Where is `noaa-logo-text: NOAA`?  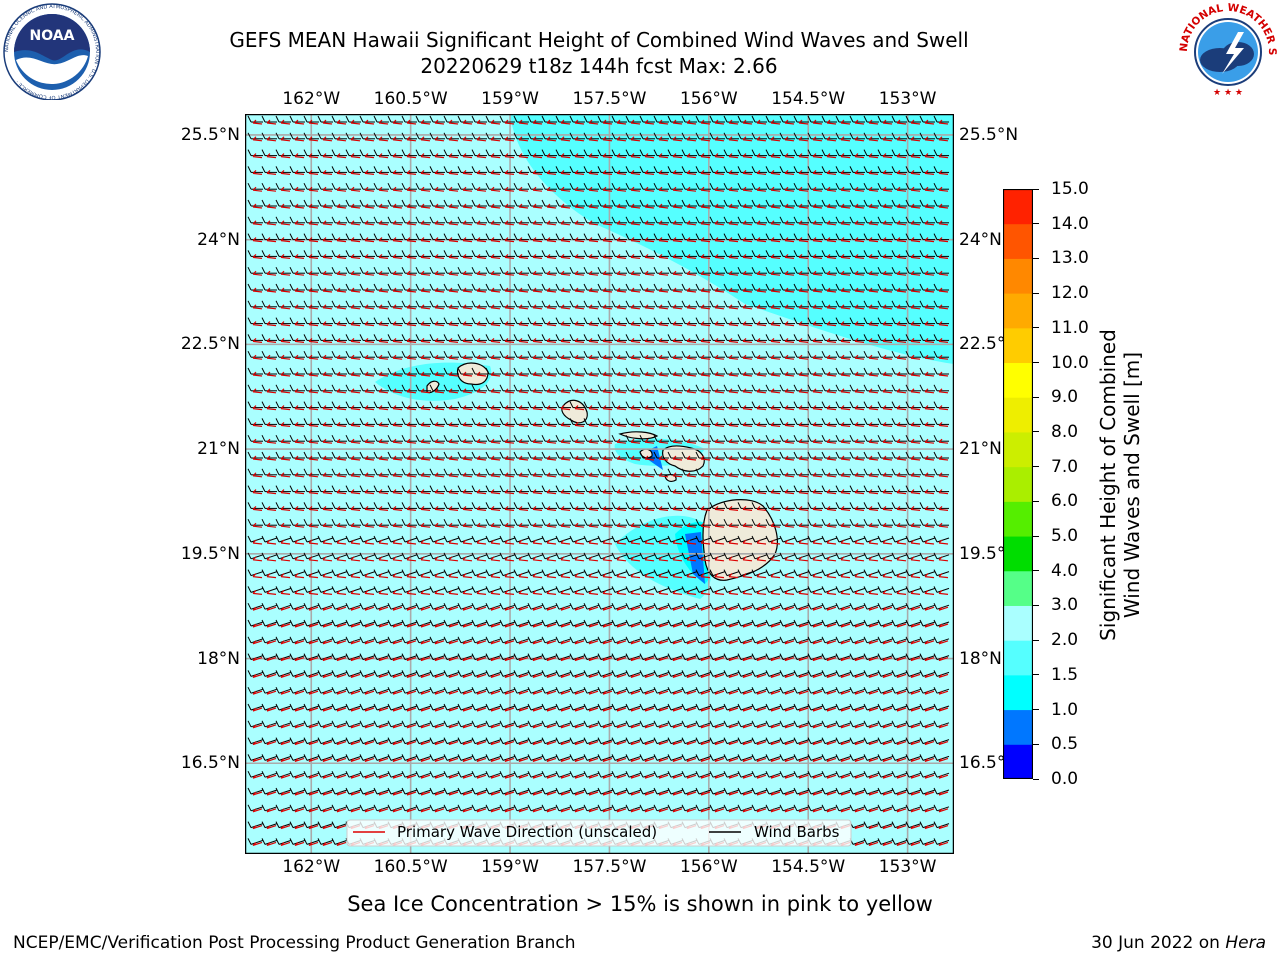 noaa-logo-text: NOAA is located at coordinates (52, 36).